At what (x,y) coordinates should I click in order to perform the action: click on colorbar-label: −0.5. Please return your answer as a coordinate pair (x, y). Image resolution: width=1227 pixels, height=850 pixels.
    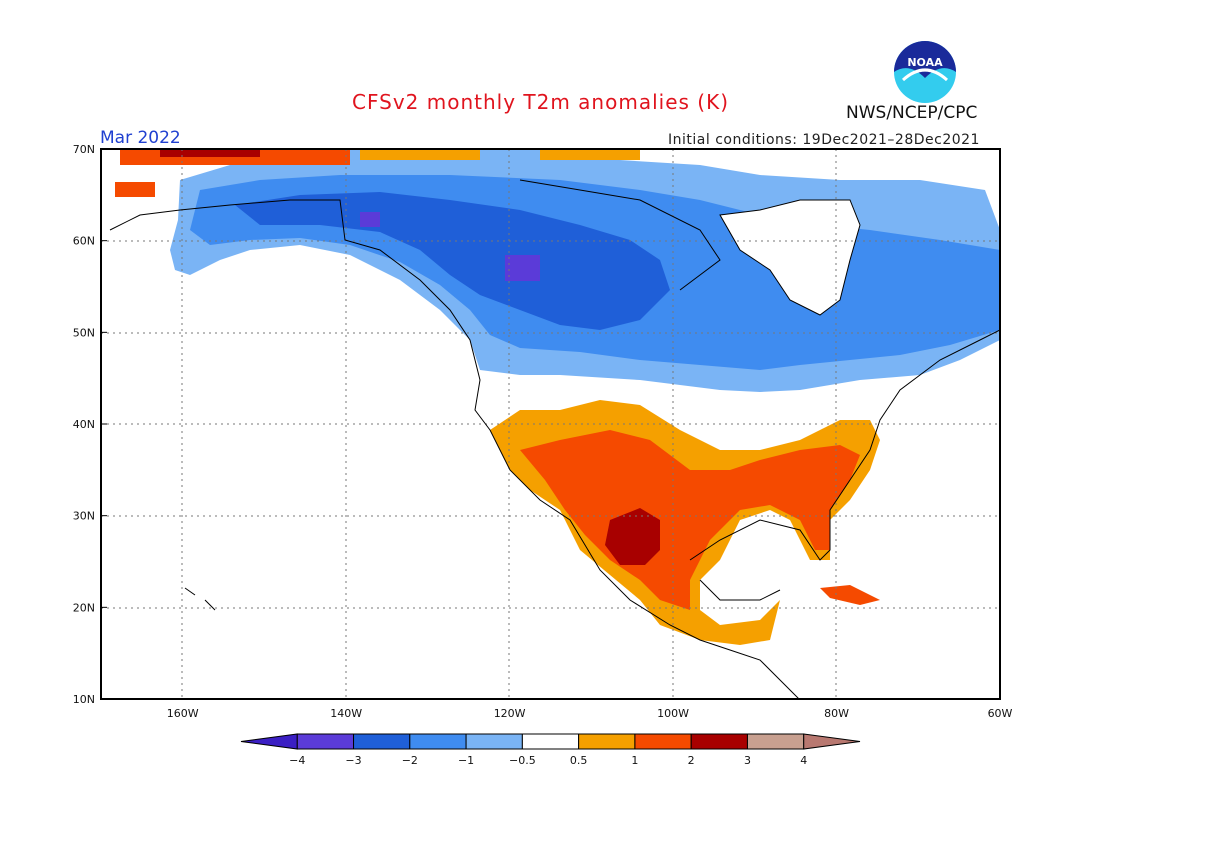
    Looking at the image, I should click on (522, 760).